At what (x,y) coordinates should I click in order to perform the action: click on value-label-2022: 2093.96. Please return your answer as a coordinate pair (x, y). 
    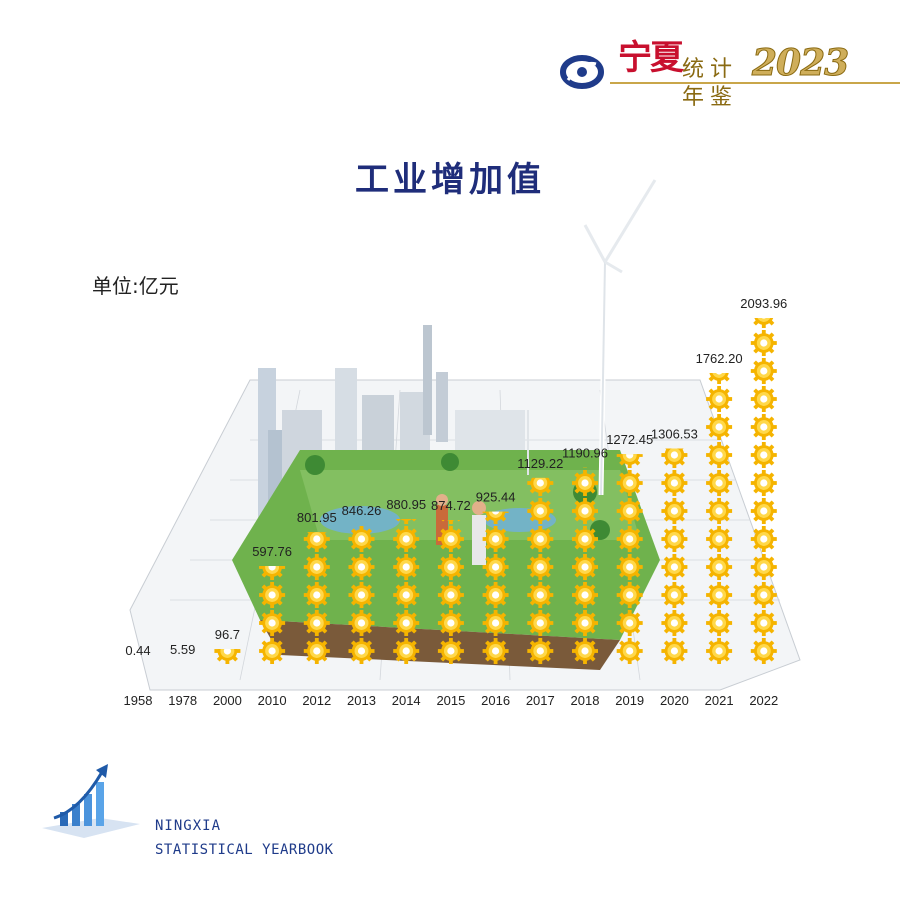
    Looking at the image, I should click on (763, 303).